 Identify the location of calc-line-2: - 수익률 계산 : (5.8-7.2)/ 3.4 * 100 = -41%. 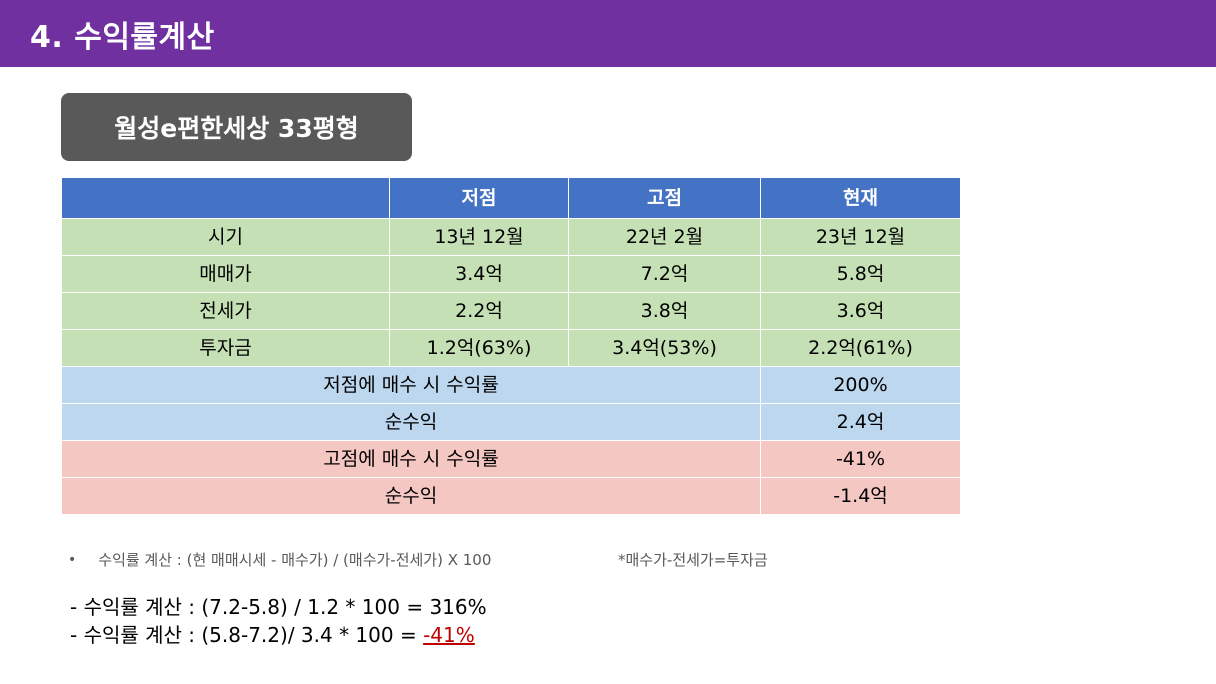
(272, 633).